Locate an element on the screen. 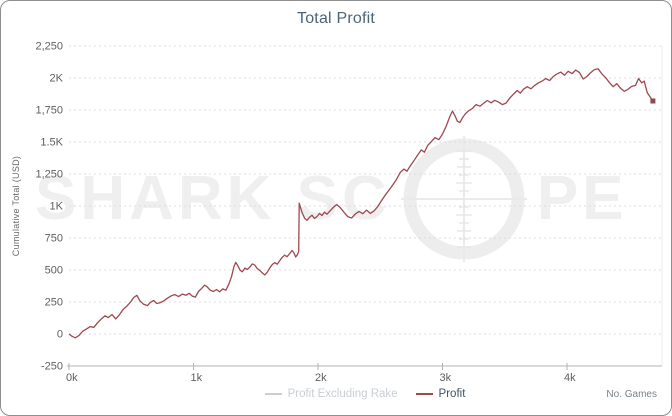 The image size is (672, 416). svg-text: 2K is located at coordinates (57, 79).